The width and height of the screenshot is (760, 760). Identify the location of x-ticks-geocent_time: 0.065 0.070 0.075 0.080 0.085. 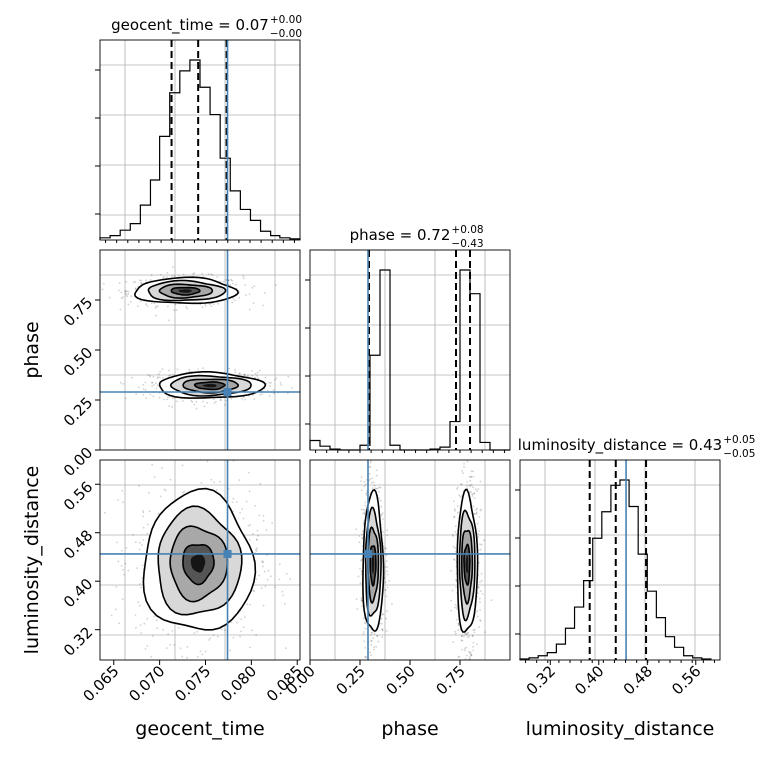
(192, 682).